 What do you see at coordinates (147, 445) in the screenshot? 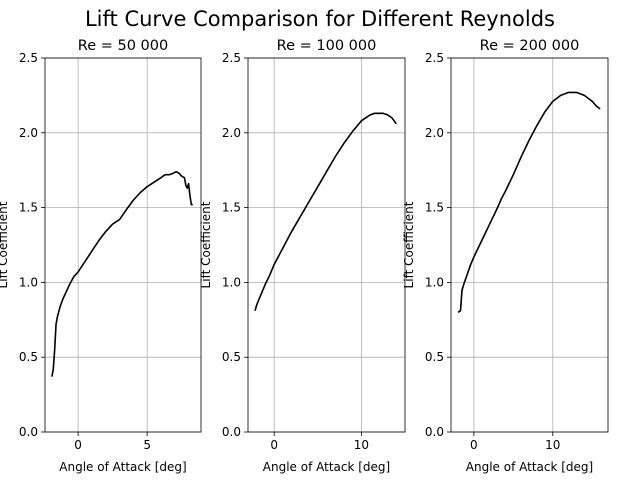
I see `x-tick-label: 5` at bounding box center [147, 445].